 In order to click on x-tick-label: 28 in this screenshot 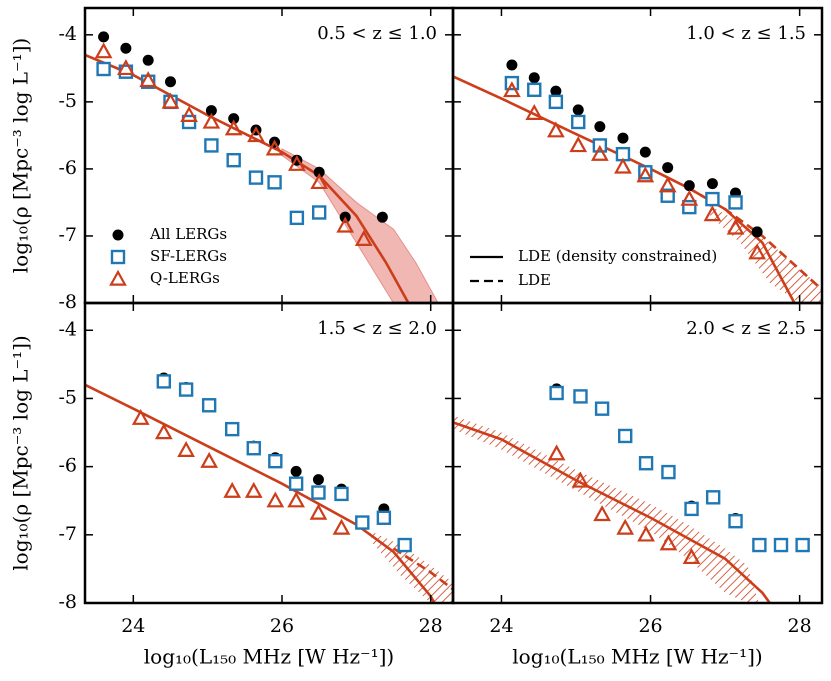, I will do `click(431, 626)`.